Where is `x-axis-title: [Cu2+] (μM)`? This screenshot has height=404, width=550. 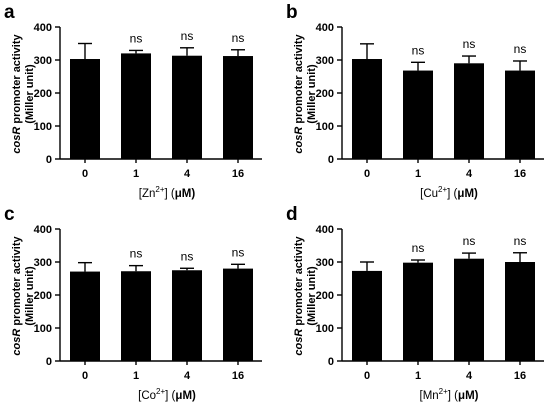 x-axis-title: [Cu2+] (μM) is located at coordinates (449, 192).